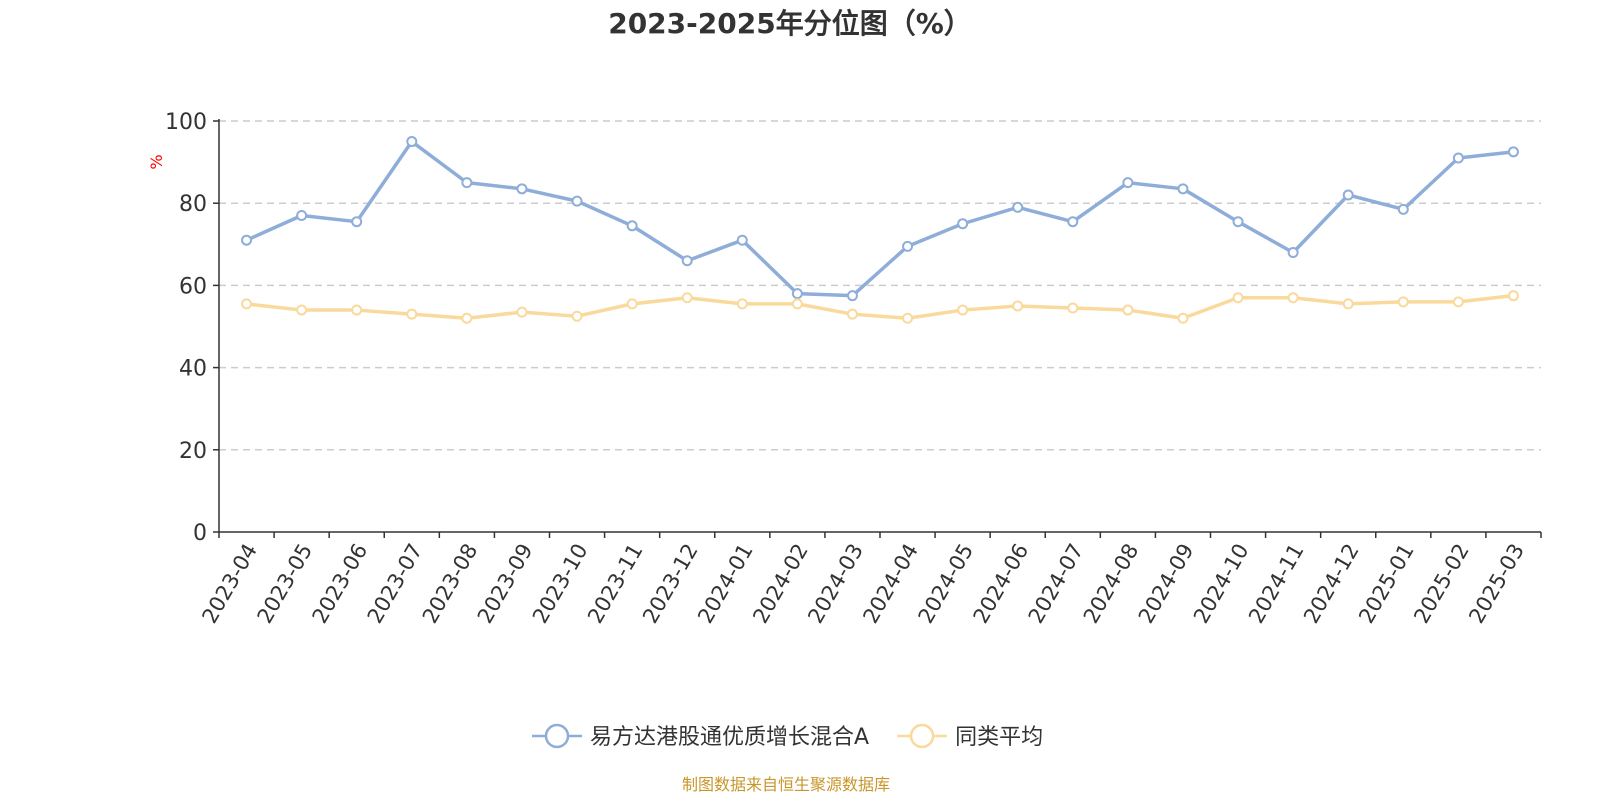 The image size is (1600, 800). Describe the element at coordinates (786, 784) in the screenshot. I see `source-note: 制图数据来自恒生聚源数据库` at that location.